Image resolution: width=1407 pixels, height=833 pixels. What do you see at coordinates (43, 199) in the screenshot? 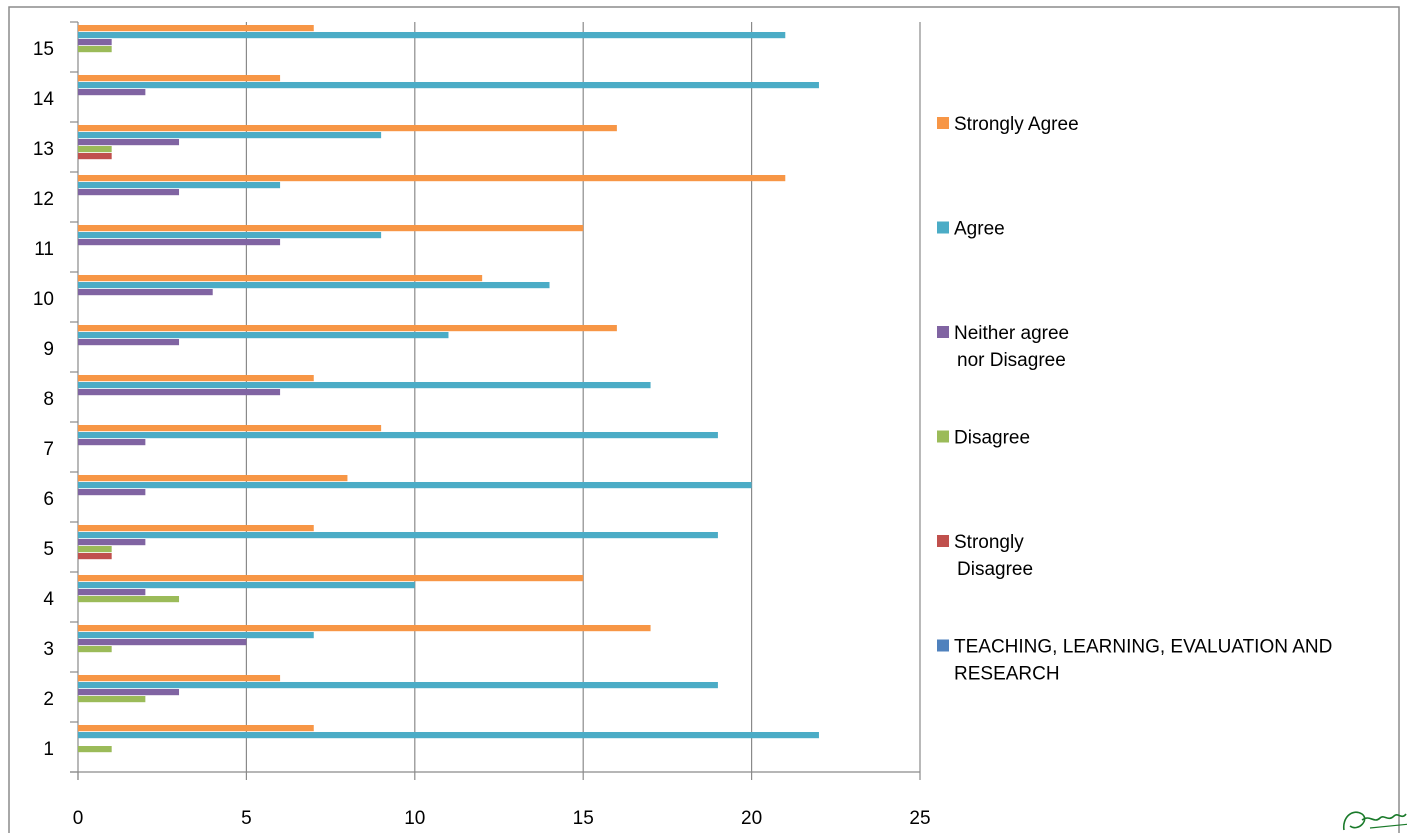
I see `y-tick-label: 12` at bounding box center [43, 199].